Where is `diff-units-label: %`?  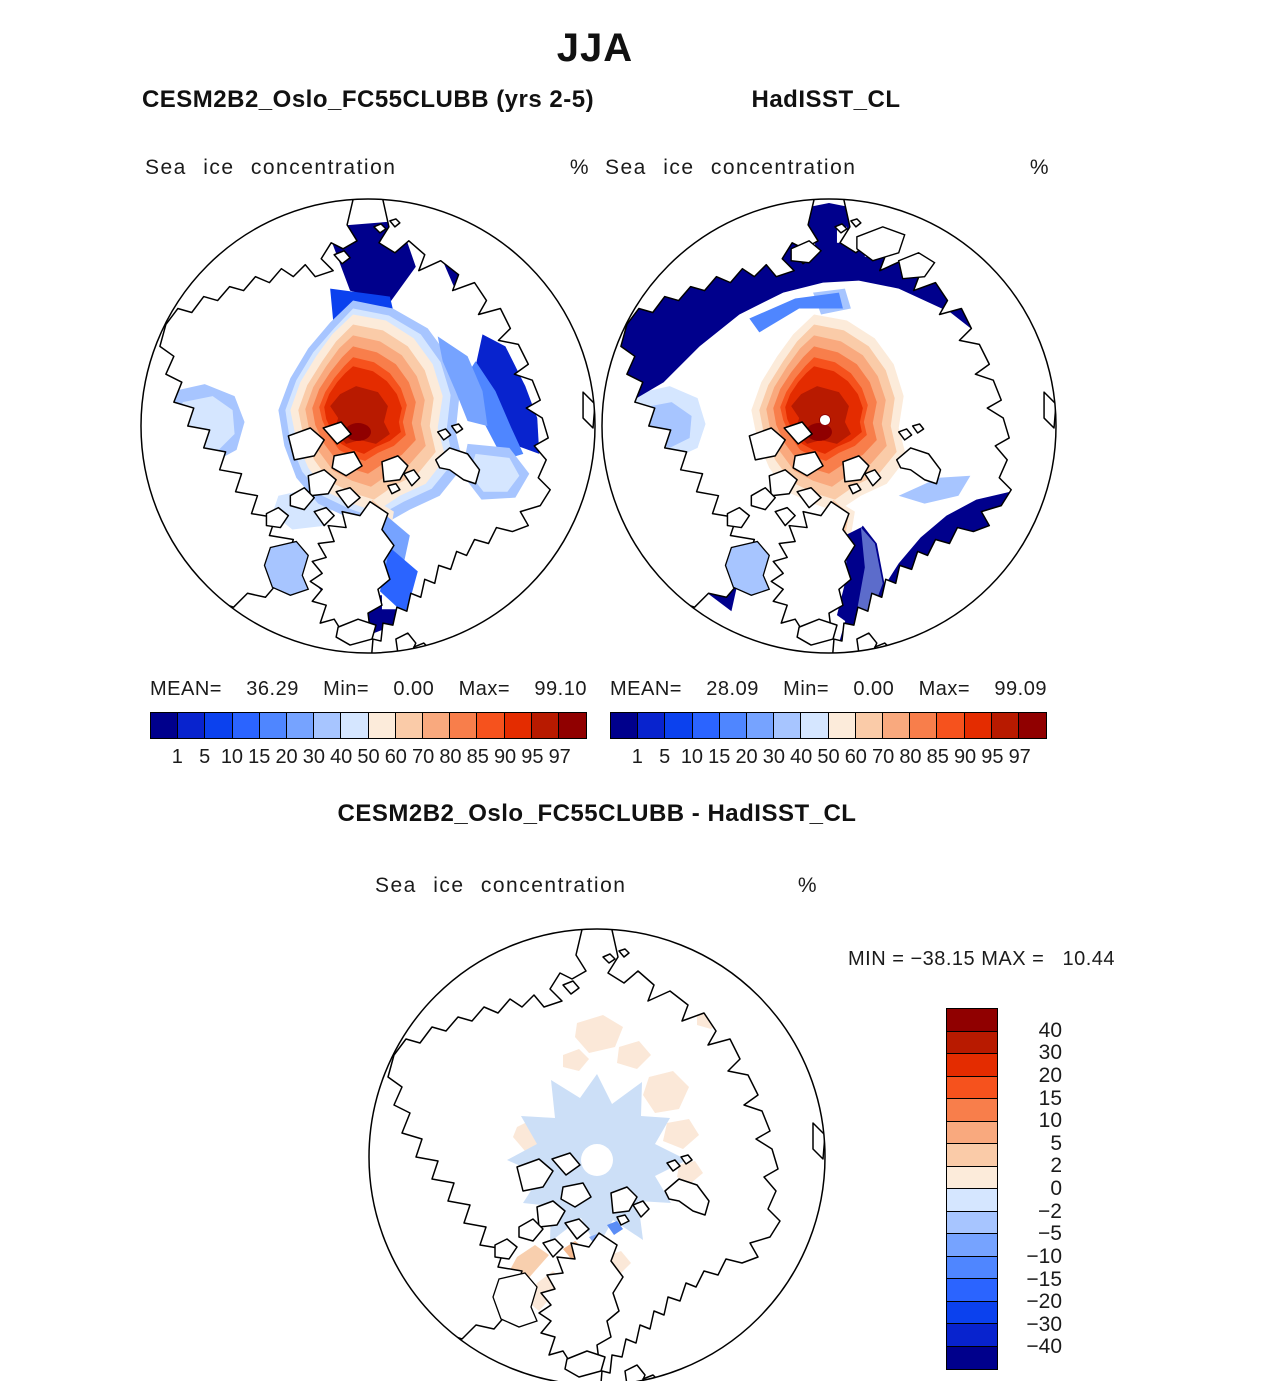
diff-units-label: % is located at coordinates (807, 885).